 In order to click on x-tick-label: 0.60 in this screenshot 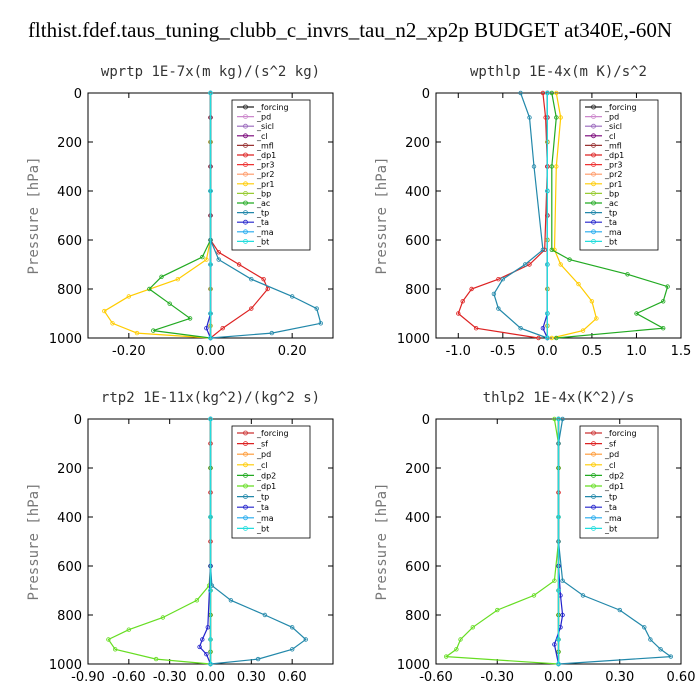, I will do `click(292, 677)`.